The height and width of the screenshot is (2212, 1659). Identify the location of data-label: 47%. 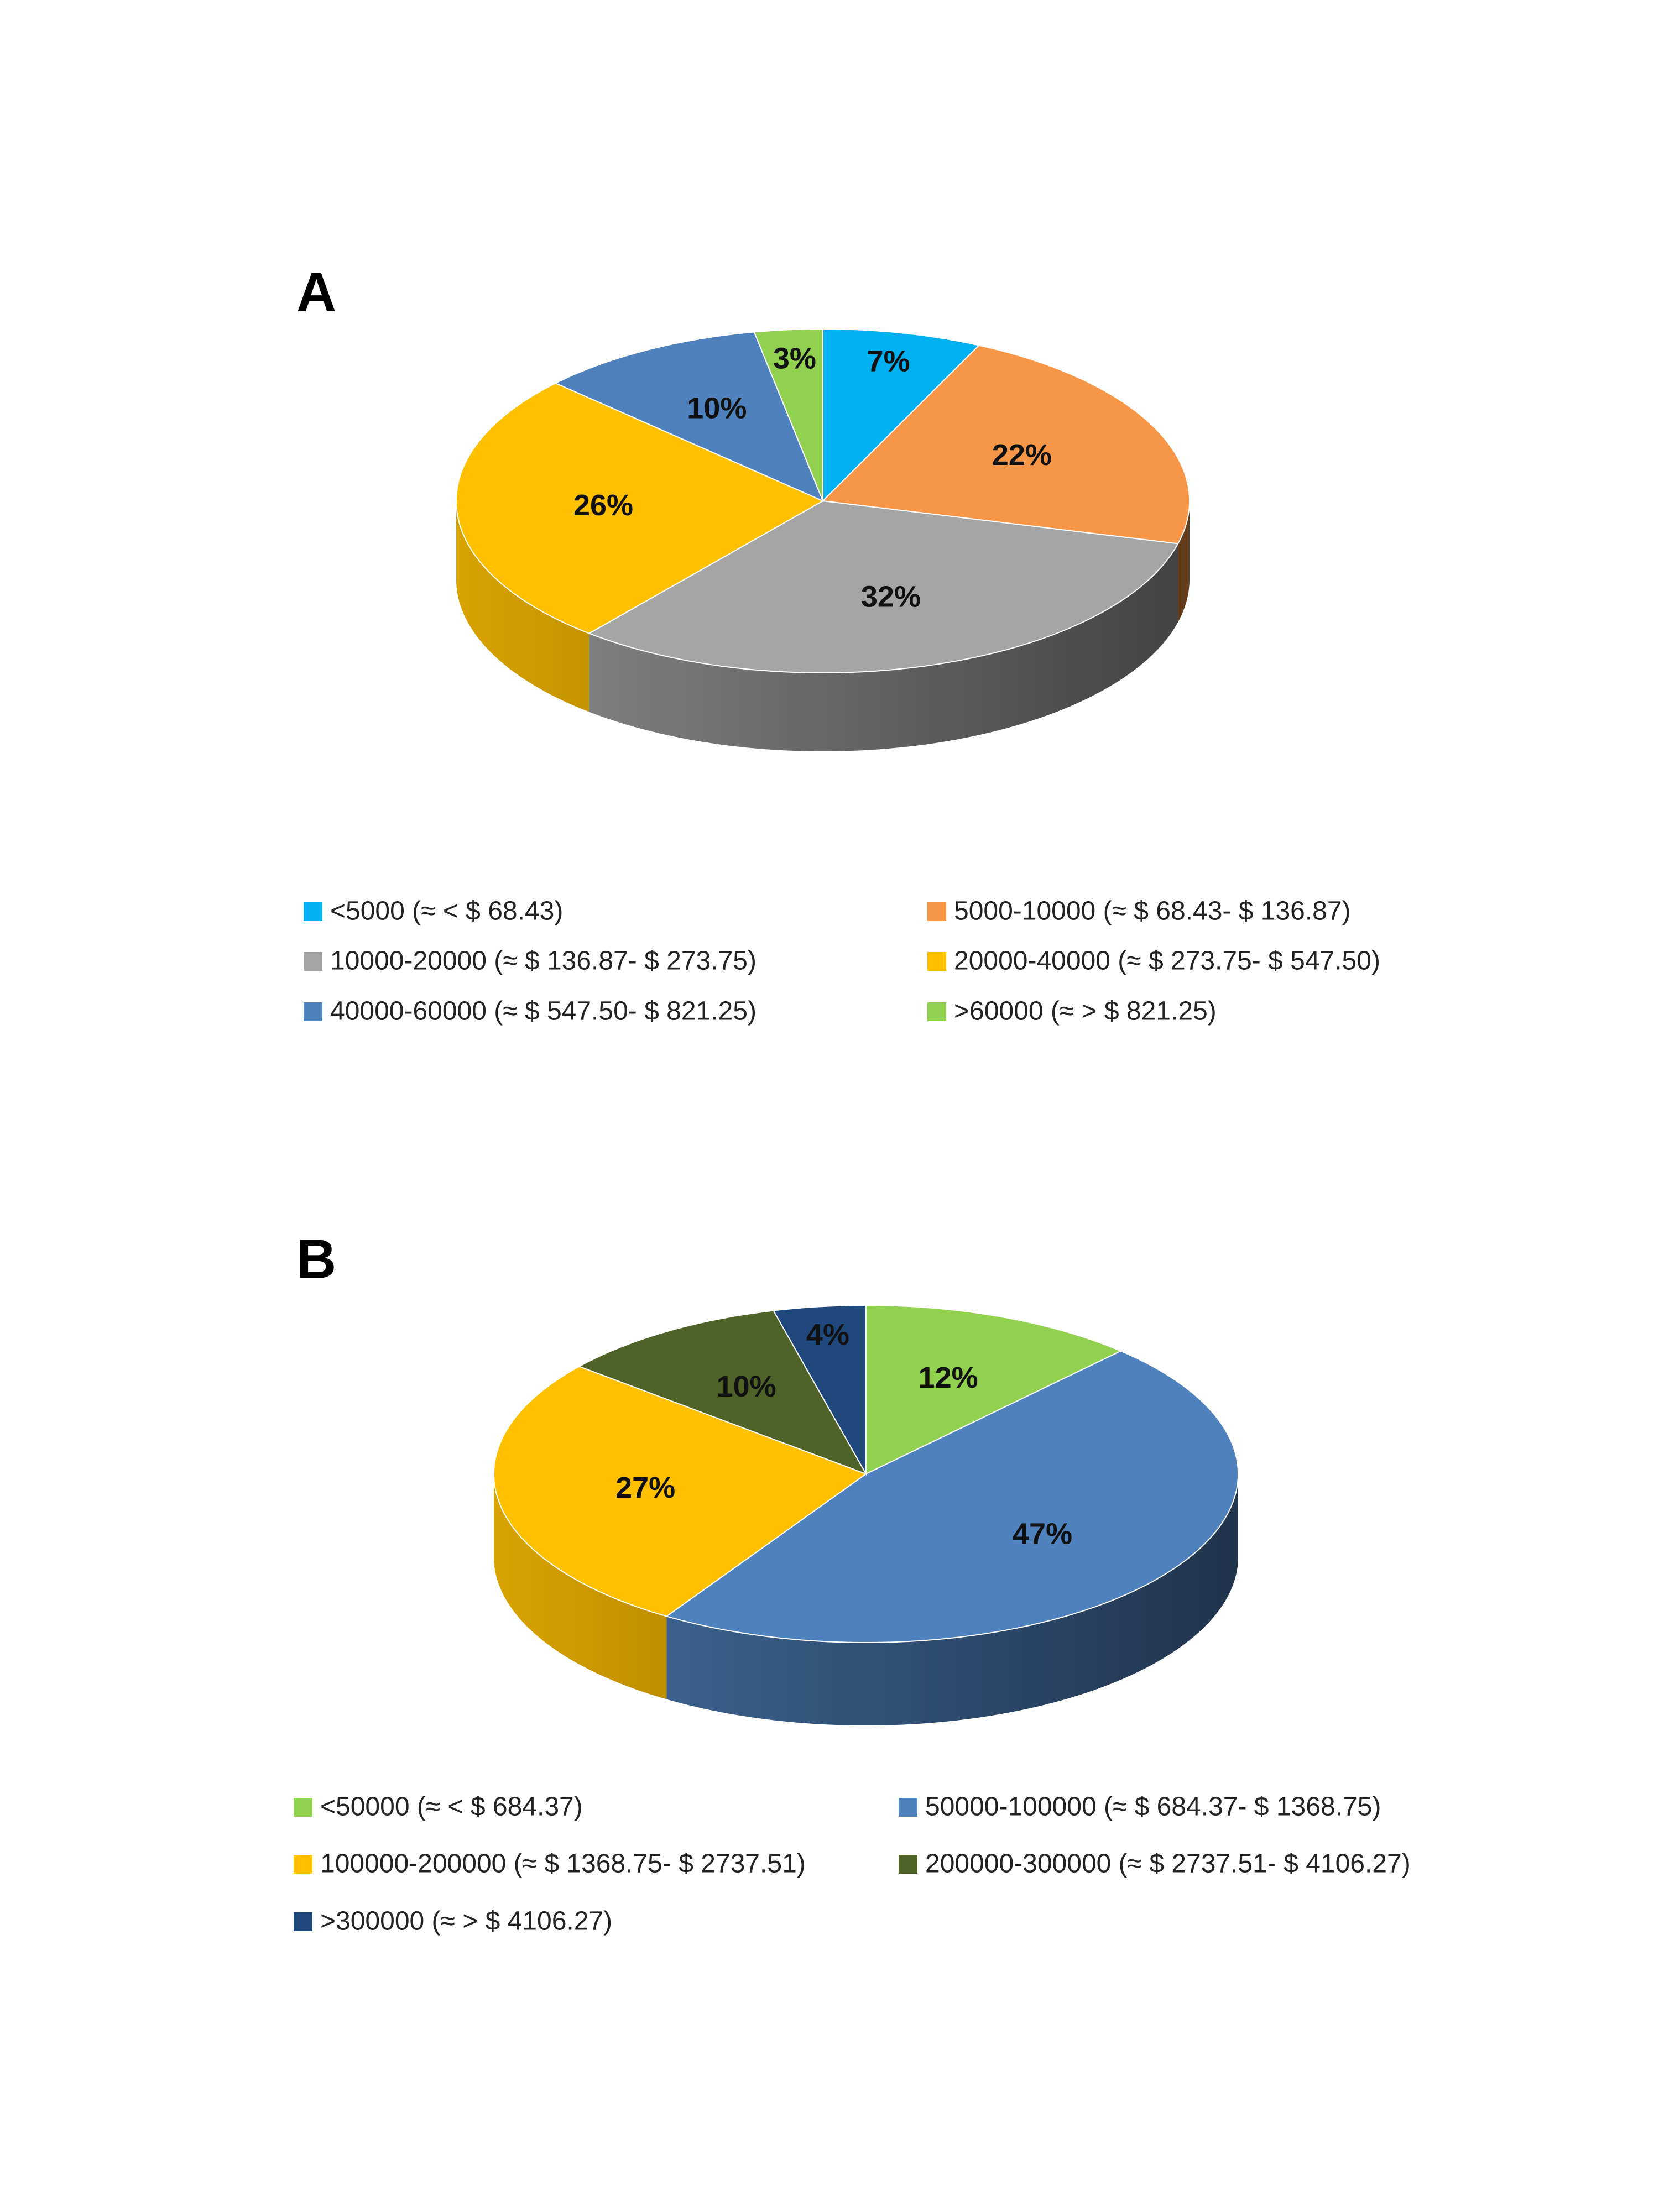
(1043, 1533).